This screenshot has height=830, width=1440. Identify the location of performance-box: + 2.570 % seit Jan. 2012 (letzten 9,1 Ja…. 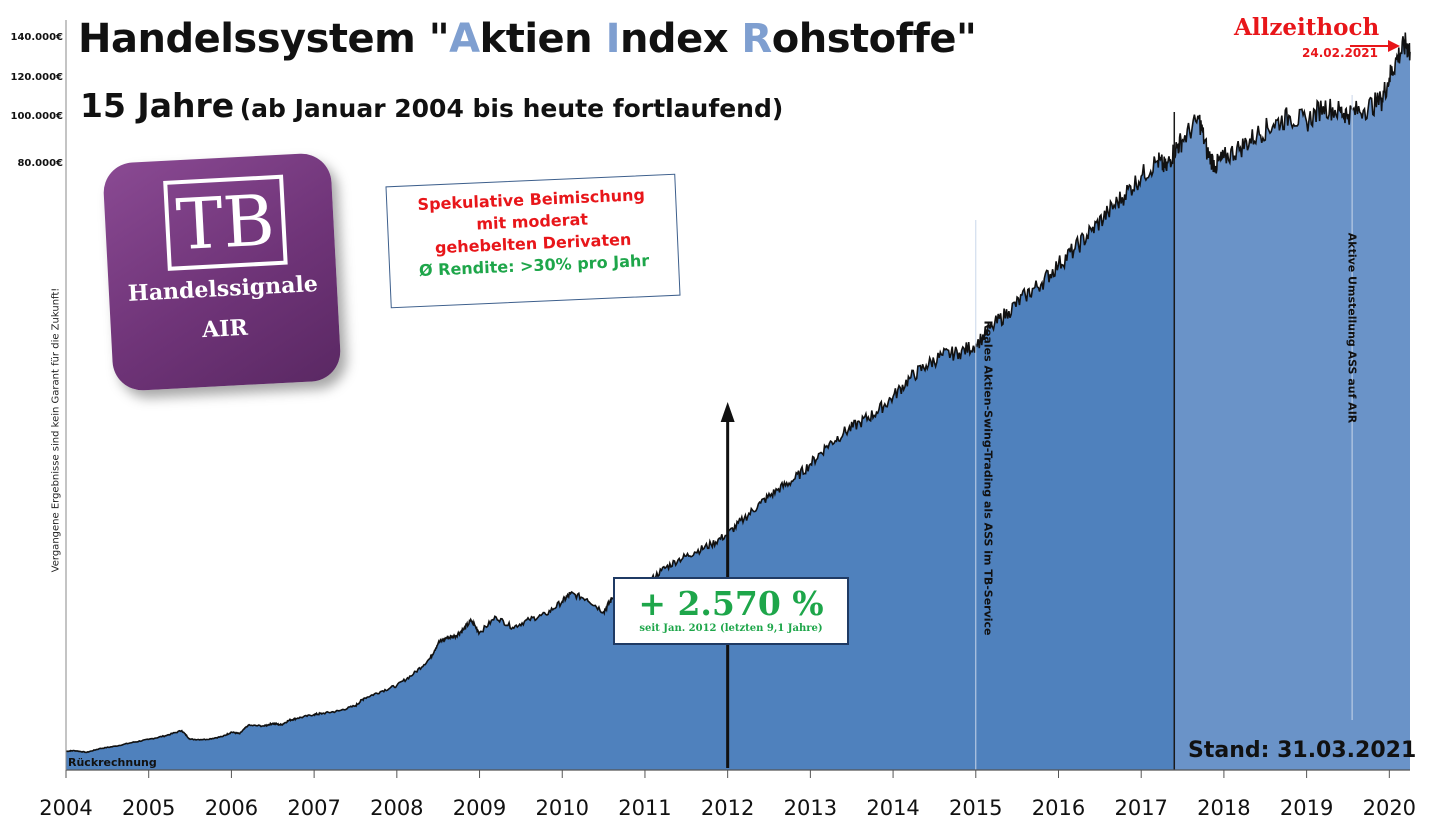
(731, 611).